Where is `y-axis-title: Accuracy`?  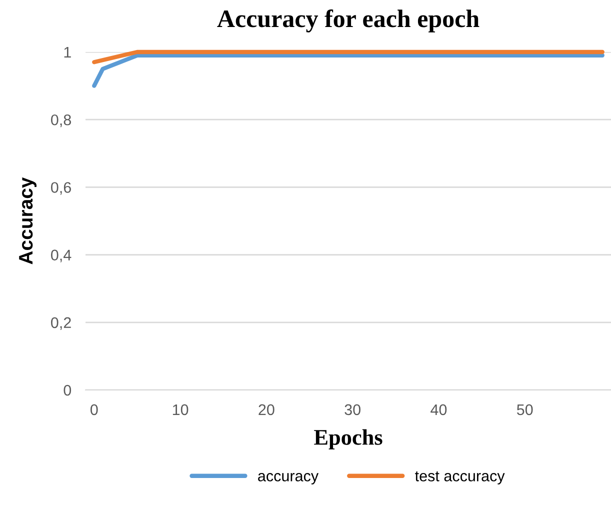
y-axis-title: Accuracy is located at coordinates (28, 220).